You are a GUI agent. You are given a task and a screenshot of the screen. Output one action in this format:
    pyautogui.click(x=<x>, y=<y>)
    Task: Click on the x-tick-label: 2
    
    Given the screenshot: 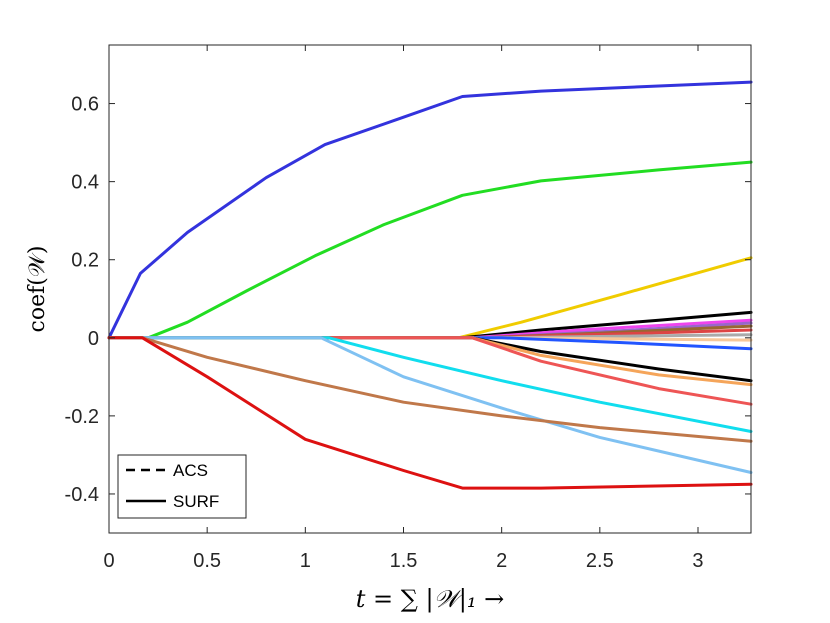 What is the action you would take?
    pyautogui.click(x=501, y=561)
    